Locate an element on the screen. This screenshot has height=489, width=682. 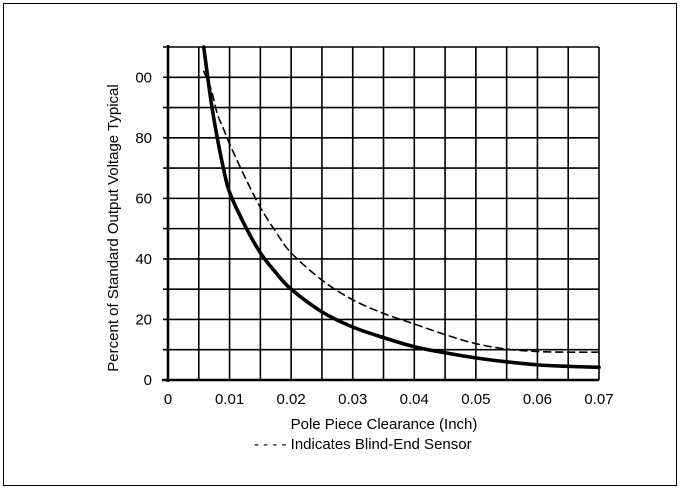
x-axis-title: Pole Piece Clearance (Inch) is located at coordinates (384, 424).